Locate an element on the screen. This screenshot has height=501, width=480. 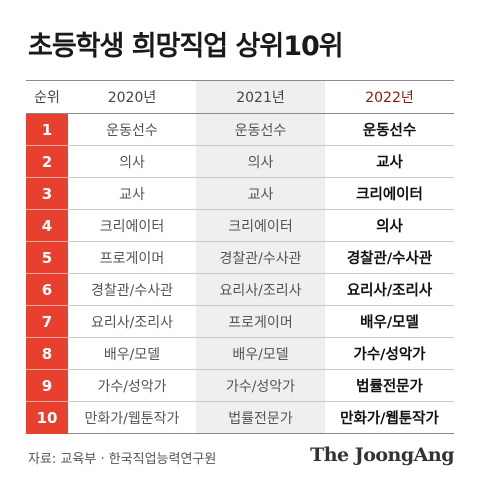
publisher-logo: The JoongAng is located at coordinates (382, 455).